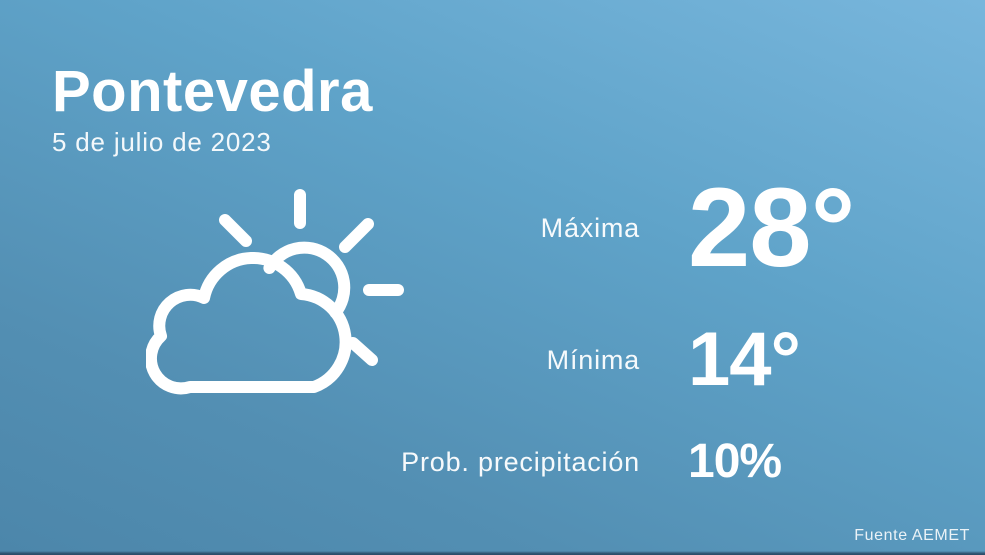 This screenshot has width=985, height=555. What do you see at coordinates (212, 91) in the screenshot?
I see `city-title: Pontevedra` at bounding box center [212, 91].